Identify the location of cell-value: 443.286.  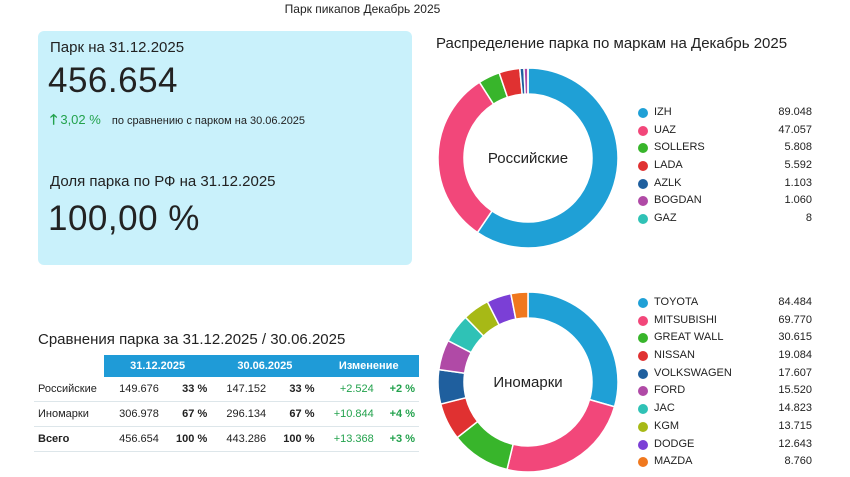
(241, 439).